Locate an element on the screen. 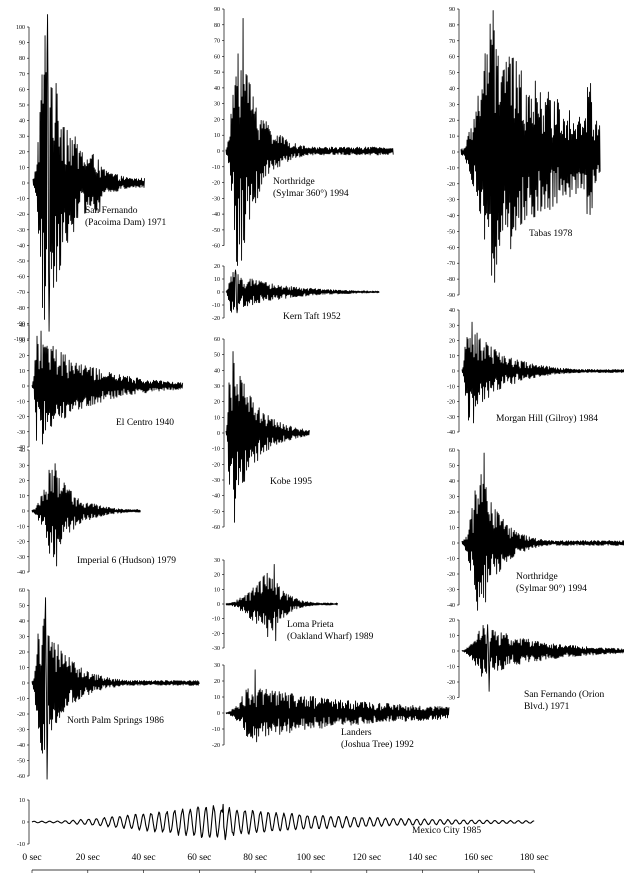 This screenshot has height=873, width=624. panel-caption: Morgan Hill (Gilroy) 1984 is located at coordinates (547, 418).